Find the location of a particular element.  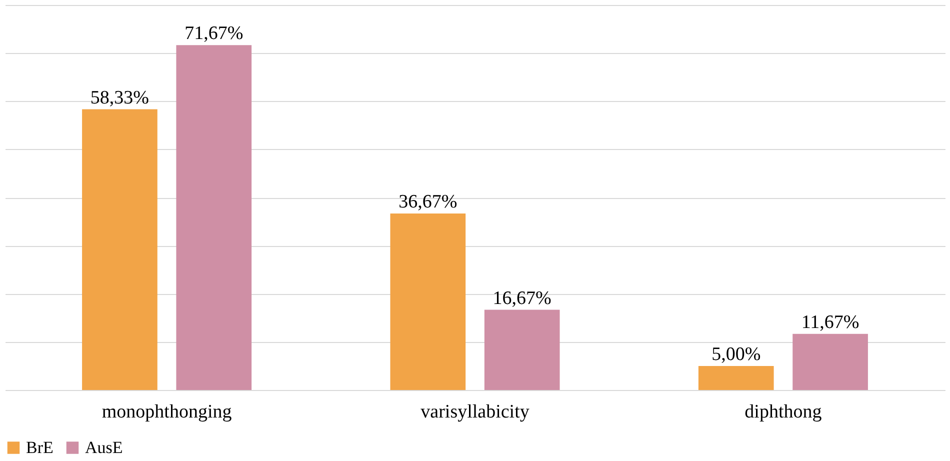

data-label: 16,67% is located at coordinates (522, 298).